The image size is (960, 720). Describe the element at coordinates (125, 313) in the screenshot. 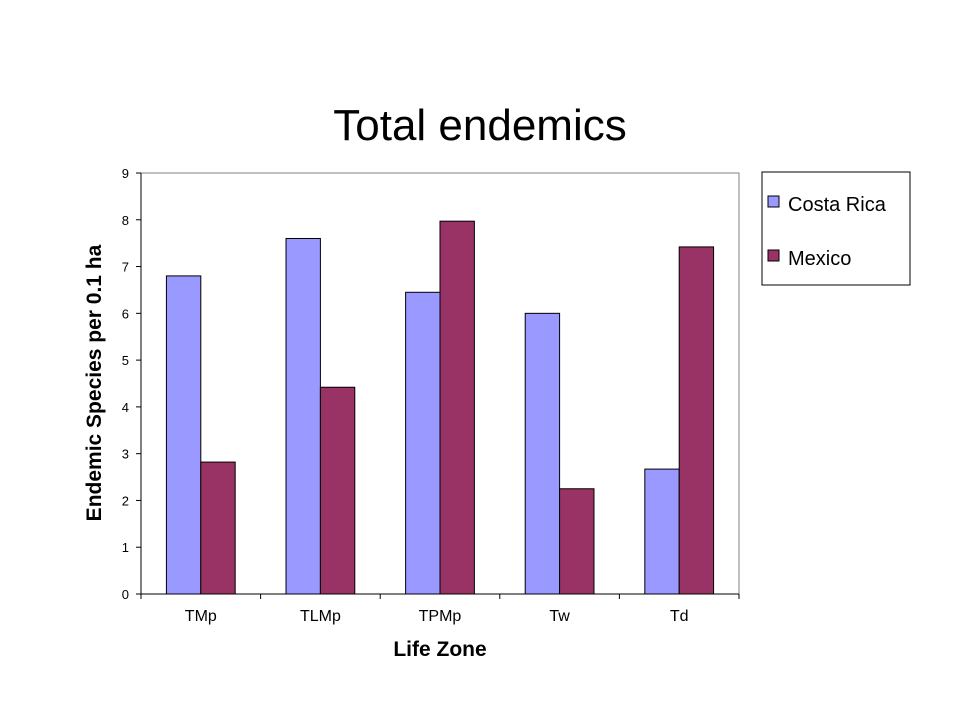

I see `y-tick-label: 6` at that location.